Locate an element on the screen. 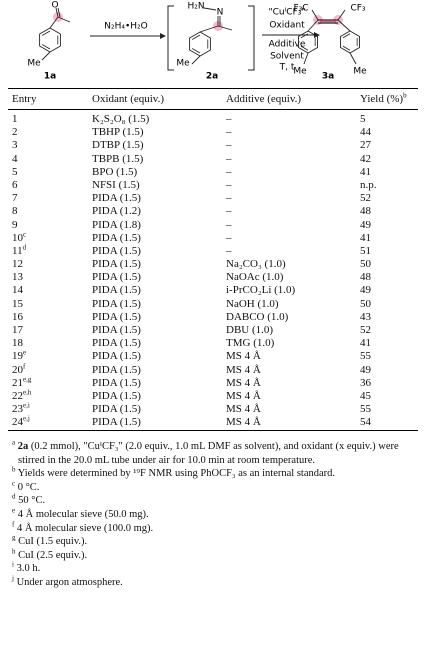 This screenshot has height=648, width=426. yield-cell: n.p. is located at coordinates (368, 184).